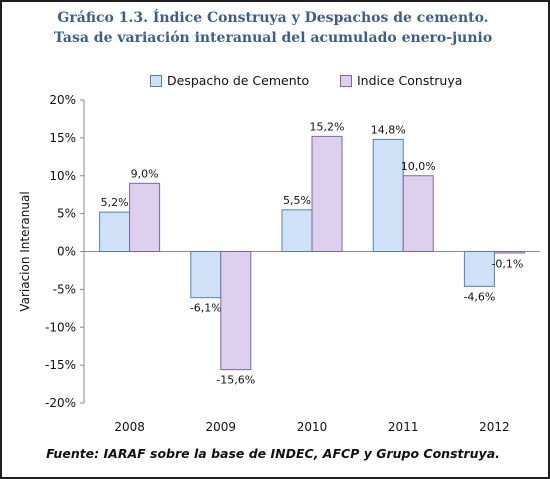  I want to click on legend-label-despacho: Despacho de Cemento, so click(238, 80).